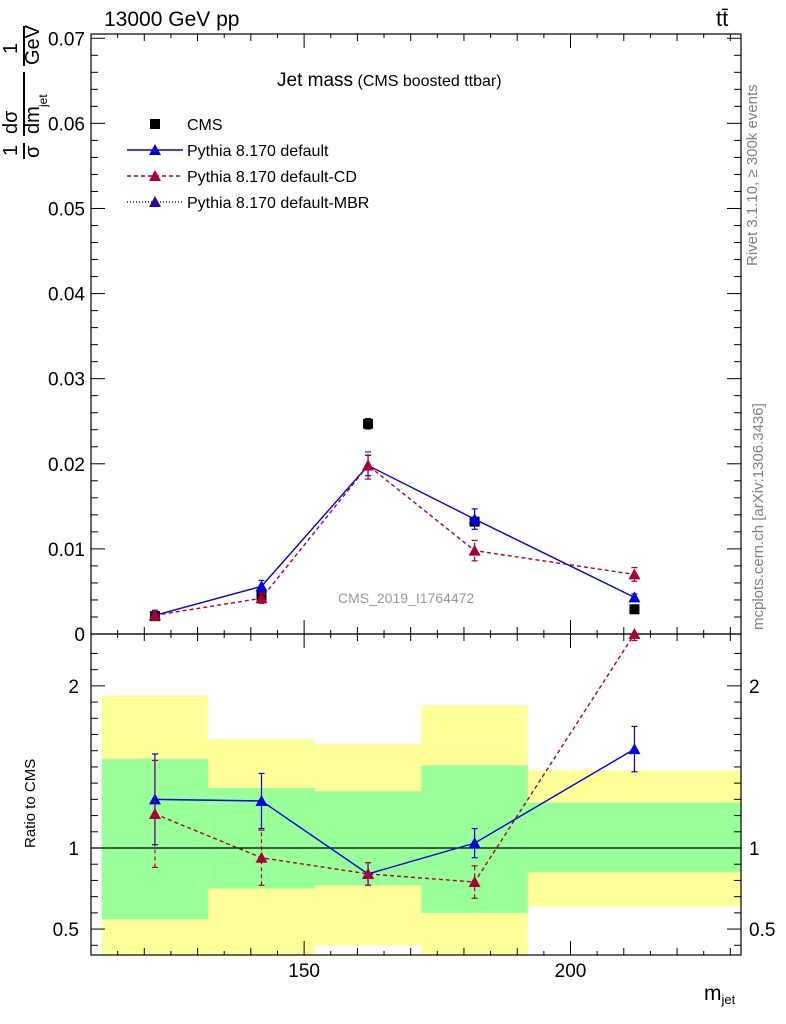 This screenshot has height=1024, width=786. What do you see at coordinates (752, 175) in the screenshot?
I see `rivet-label: Rivet 3.1.10, ≥ 300k events` at bounding box center [752, 175].